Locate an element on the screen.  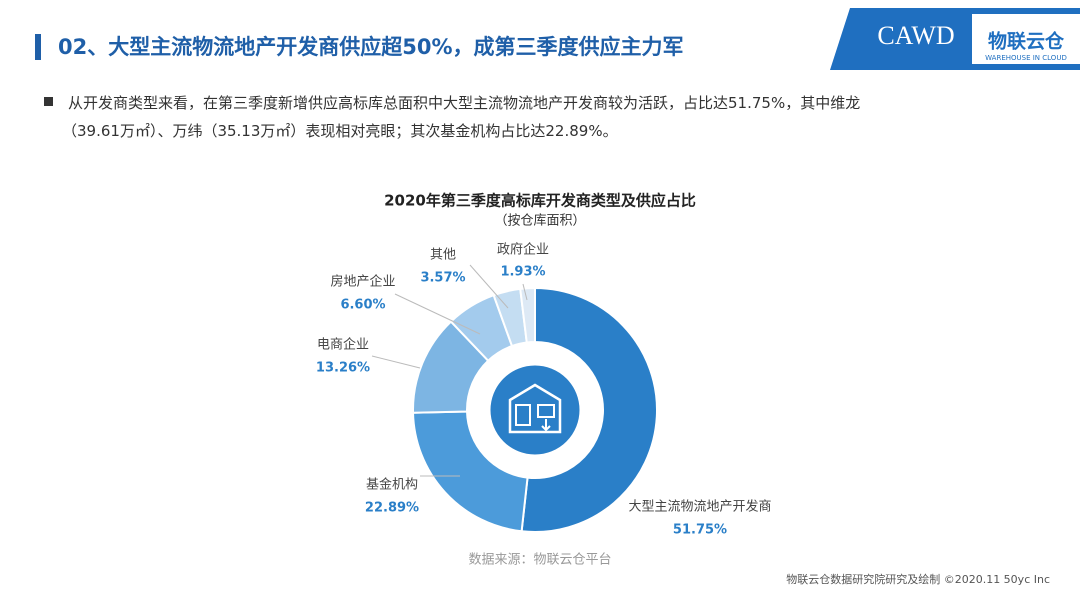
logo-cawd: CAWD is located at coordinates (915, 35).